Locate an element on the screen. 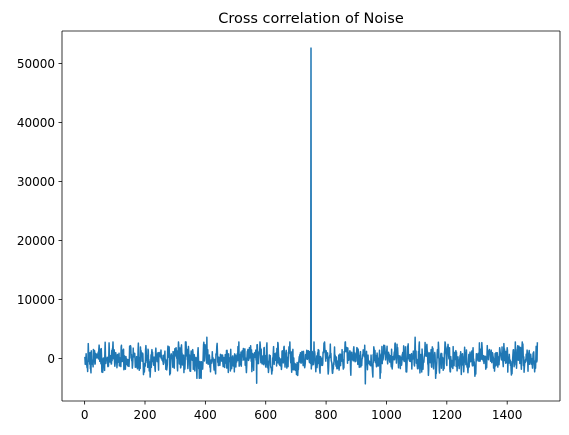 This screenshot has width=569, height=435. y-tick-label: 20000 is located at coordinates (36, 241).